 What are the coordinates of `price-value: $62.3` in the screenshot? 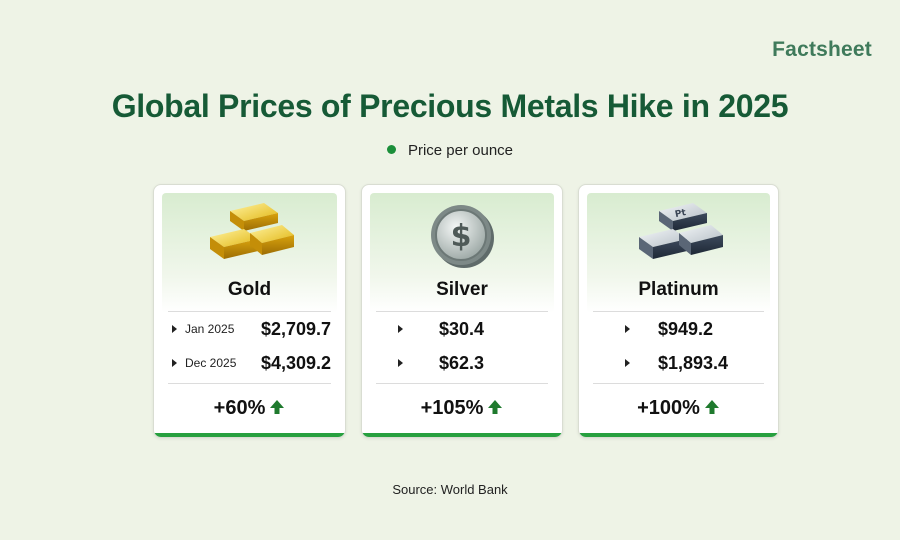 It's located at (462, 362).